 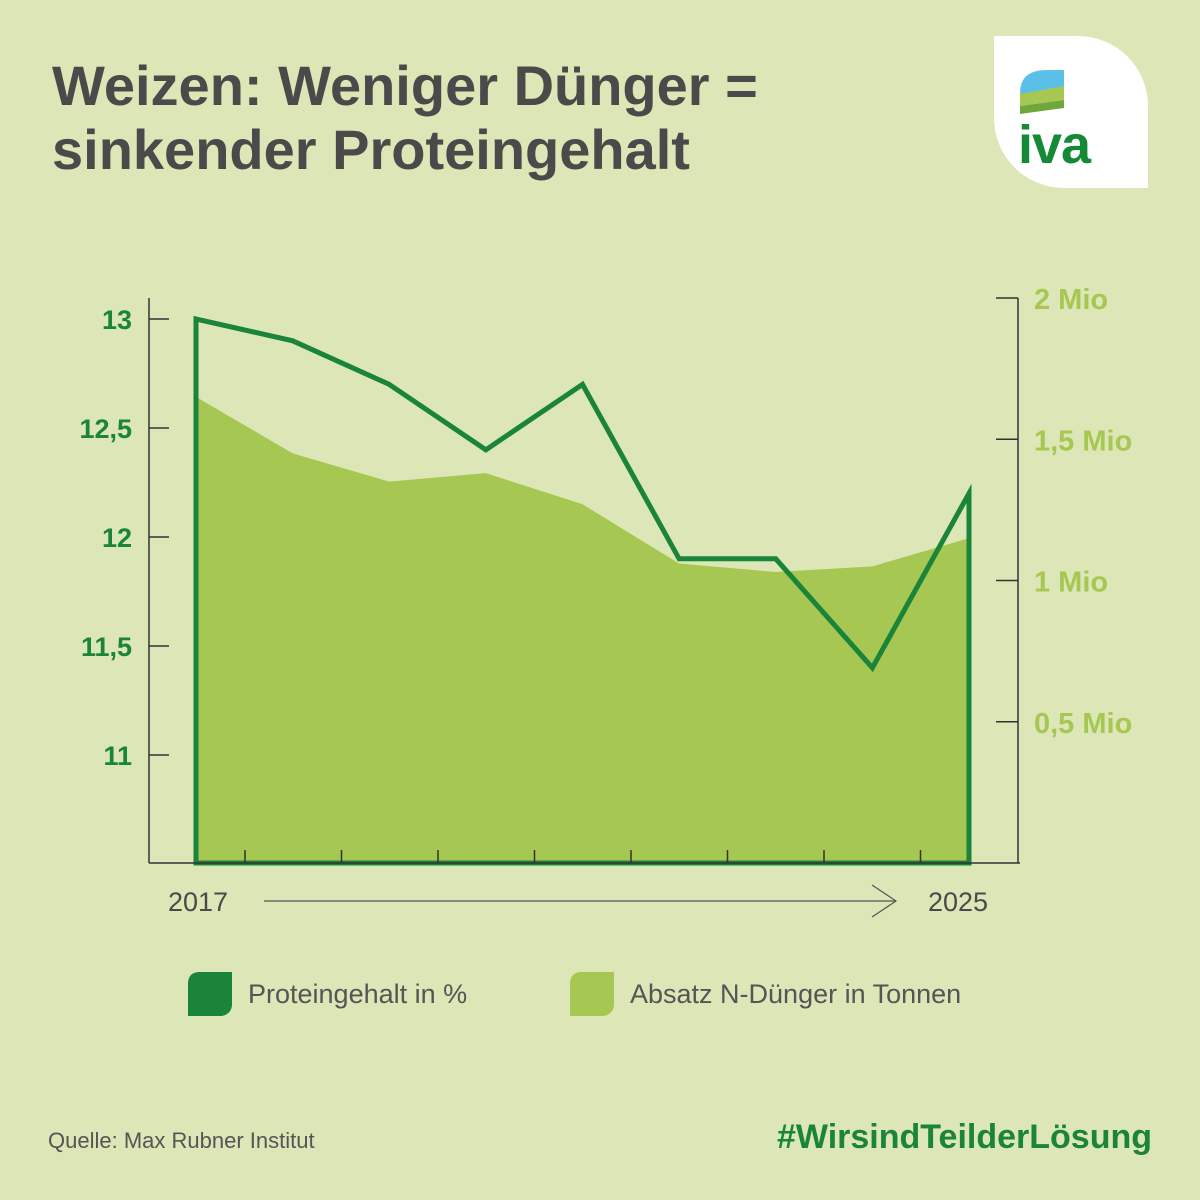 What do you see at coordinates (1071, 112) in the screenshot?
I see `iva-logo` at bounding box center [1071, 112].